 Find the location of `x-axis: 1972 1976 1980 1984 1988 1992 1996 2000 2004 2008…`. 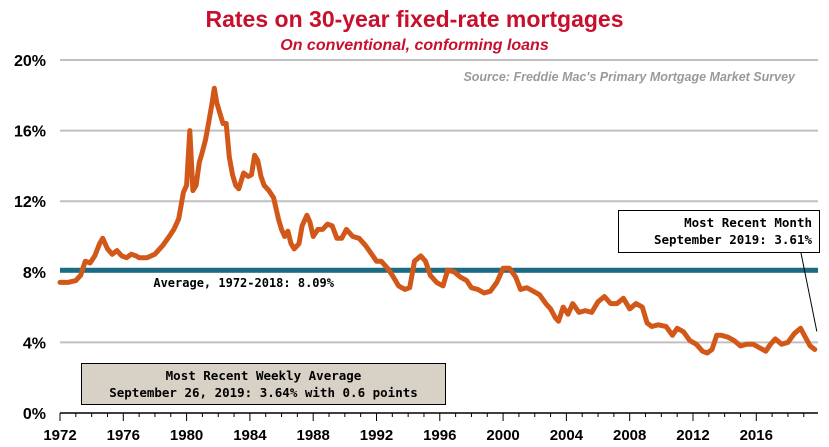

x-axis: 1972 1976 1980 1984 1988 1992 1996 2000 2004 2008… is located at coordinates (430, 428).